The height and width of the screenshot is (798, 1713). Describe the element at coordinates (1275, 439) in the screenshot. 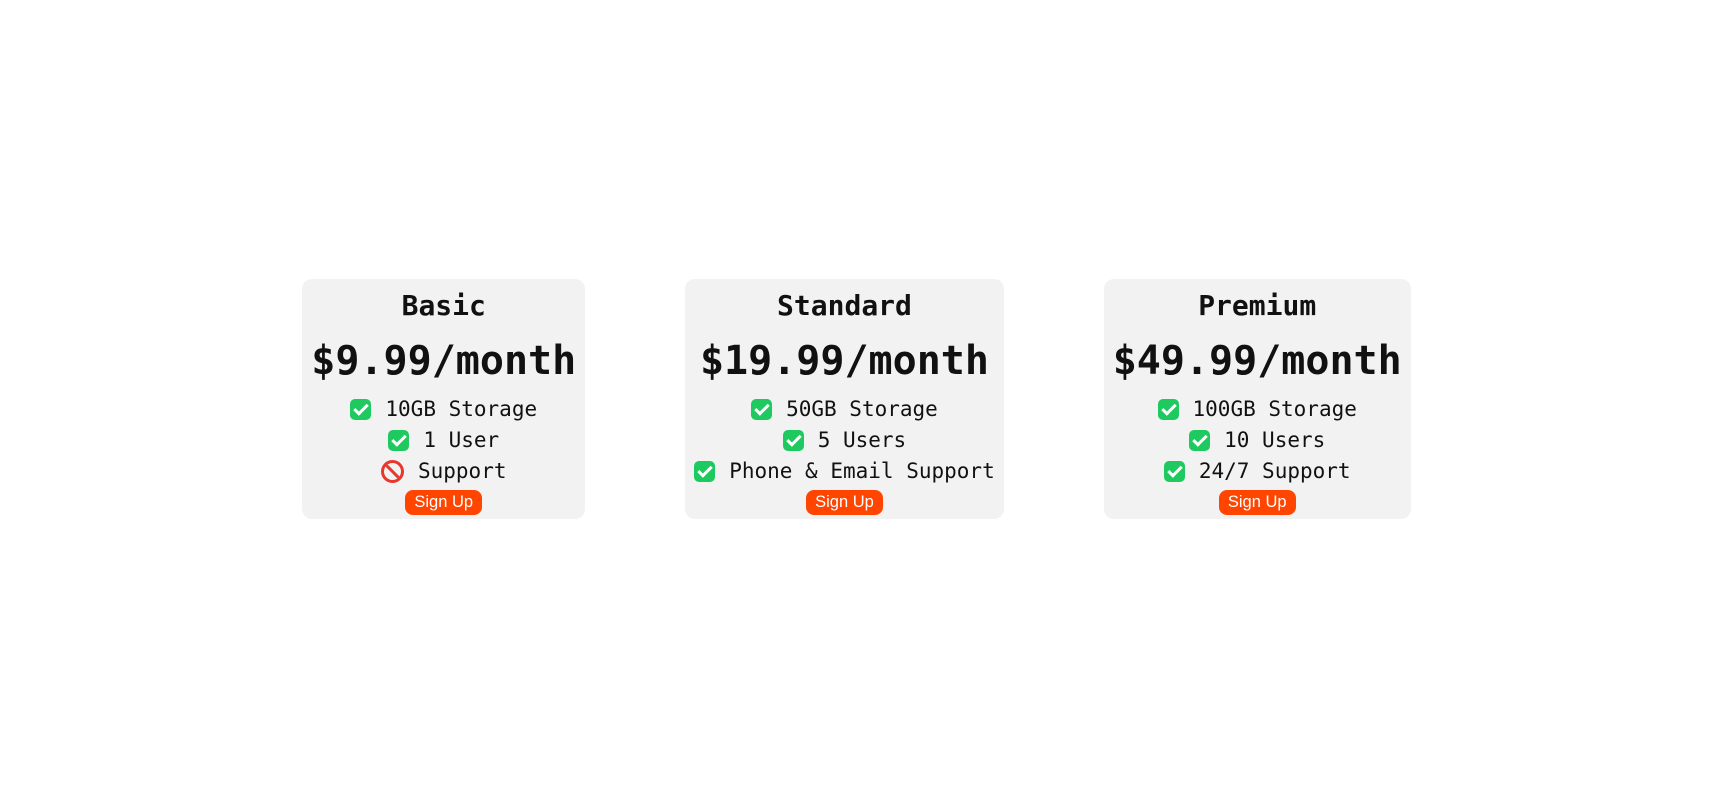

I see `feature-label: 10 Users` at that location.